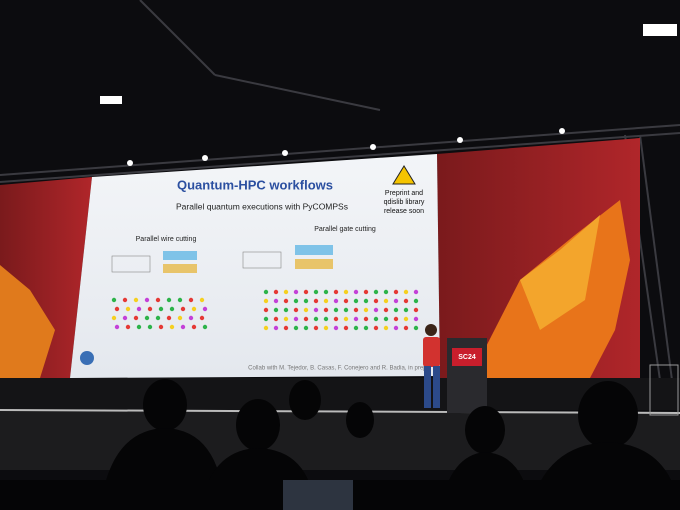  I want to click on notice-line: Preprint and, so click(404, 193).